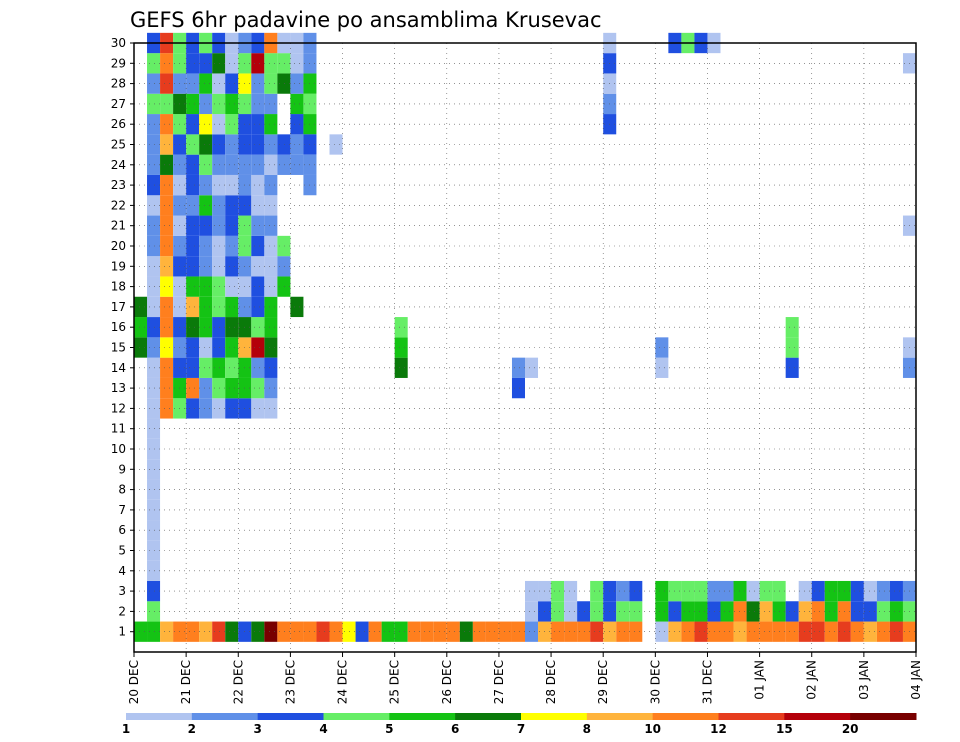  I want to click on y-tick-label: 16, so click(118, 327).